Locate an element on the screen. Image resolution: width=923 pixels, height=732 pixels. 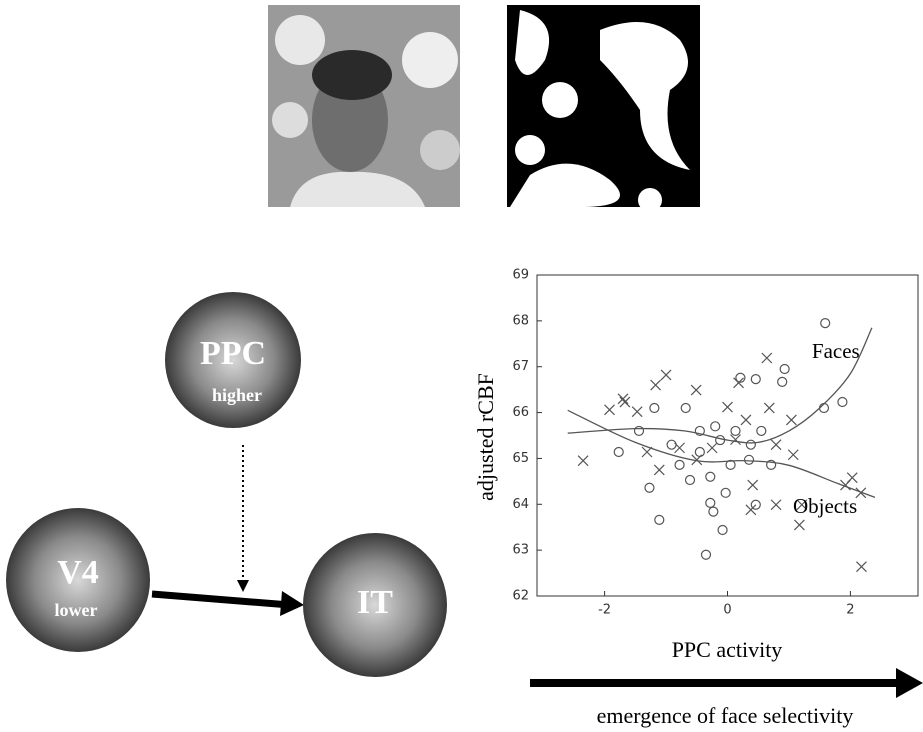
node-v4 is located at coordinates (78, 580).